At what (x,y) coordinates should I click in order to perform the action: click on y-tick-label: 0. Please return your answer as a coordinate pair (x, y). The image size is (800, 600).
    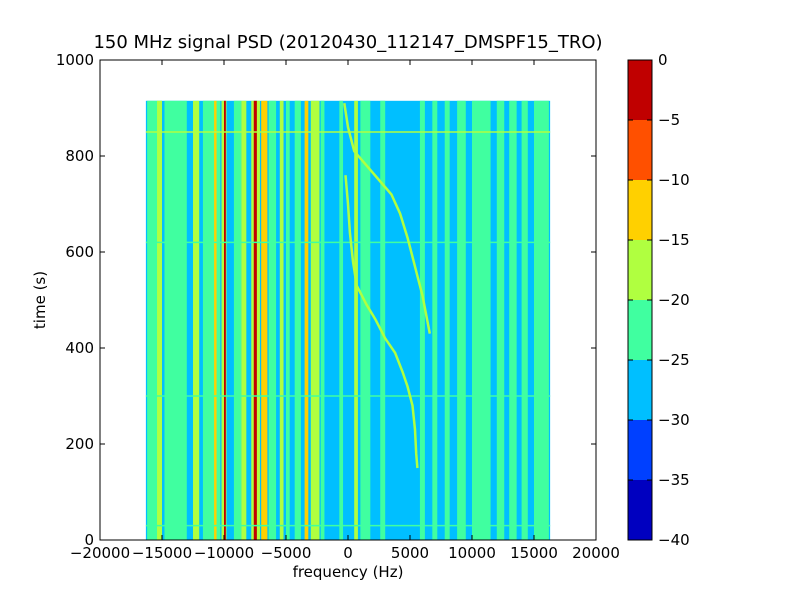
    Looking at the image, I should click on (89, 540).